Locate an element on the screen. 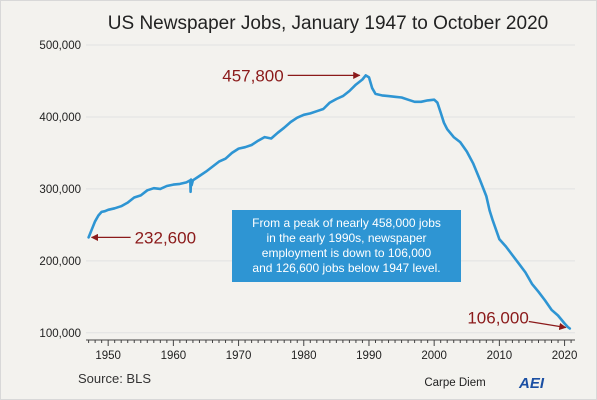 The height and width of the screenshot is (400, 597). annotation-peak-value: 457,800 is located at coordinates (252, 75).